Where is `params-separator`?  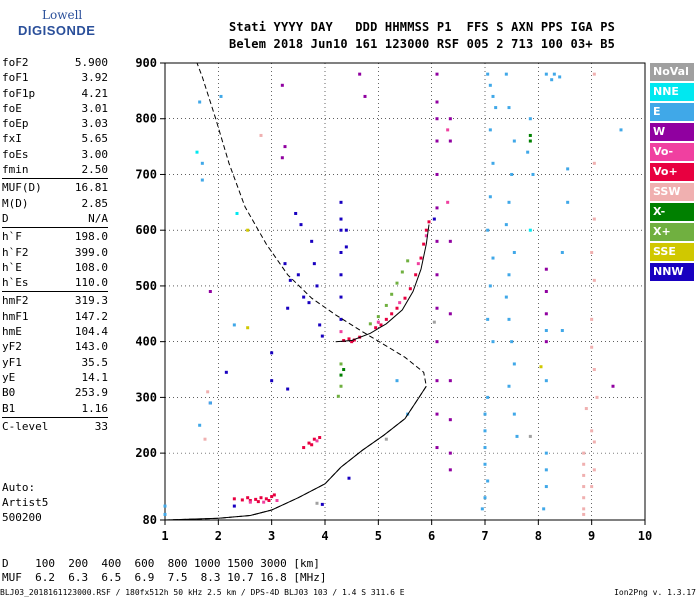 params-separator is located at coordinates (55, 179).